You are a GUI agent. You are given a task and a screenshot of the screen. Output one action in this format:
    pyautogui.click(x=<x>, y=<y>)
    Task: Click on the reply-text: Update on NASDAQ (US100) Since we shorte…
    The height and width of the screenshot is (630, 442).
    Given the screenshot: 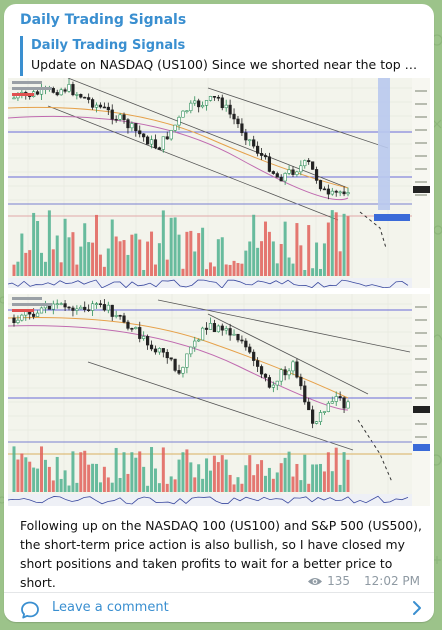 What is the action you would take?
    pyautogui.click(x=227, y=64)
    